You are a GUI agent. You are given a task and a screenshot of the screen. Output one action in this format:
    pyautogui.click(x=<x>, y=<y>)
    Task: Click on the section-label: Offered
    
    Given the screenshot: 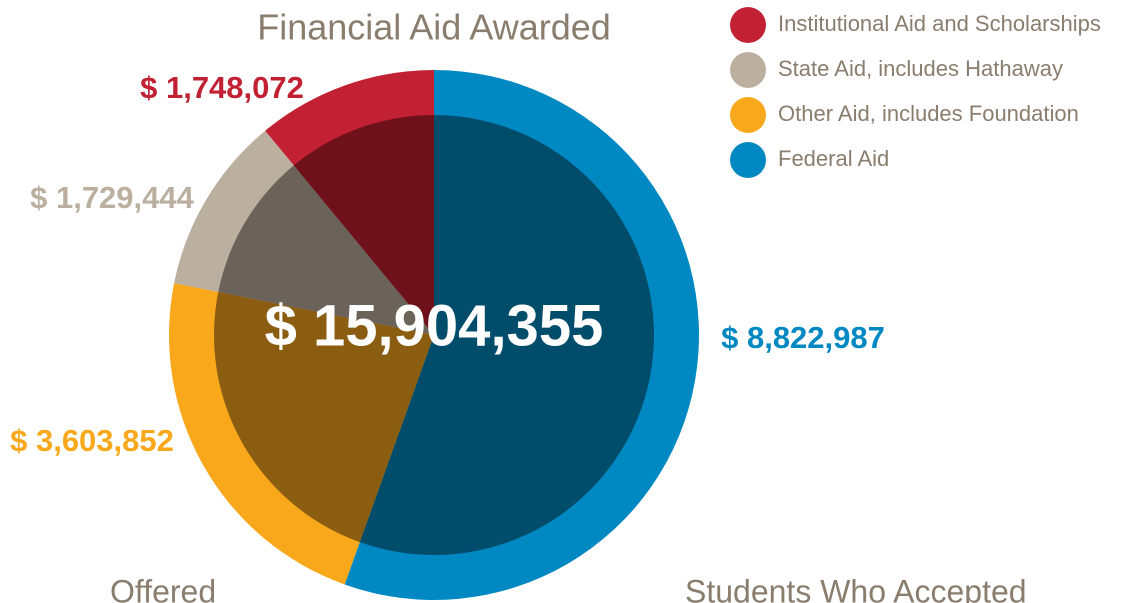 What is the action you would take?
    pyautogui.click(x=163, y=588)
    